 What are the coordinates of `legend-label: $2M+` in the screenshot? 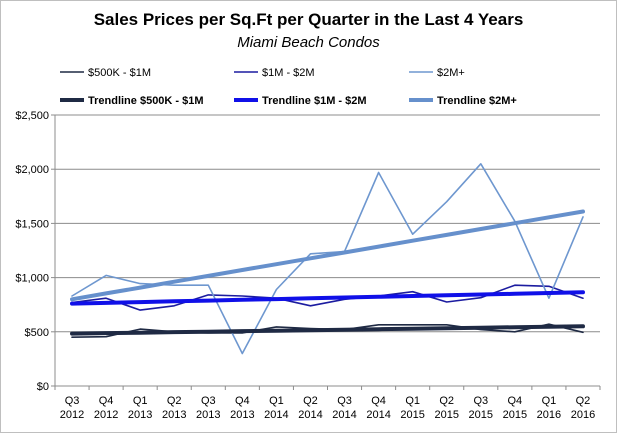 It's located at (451, 73).